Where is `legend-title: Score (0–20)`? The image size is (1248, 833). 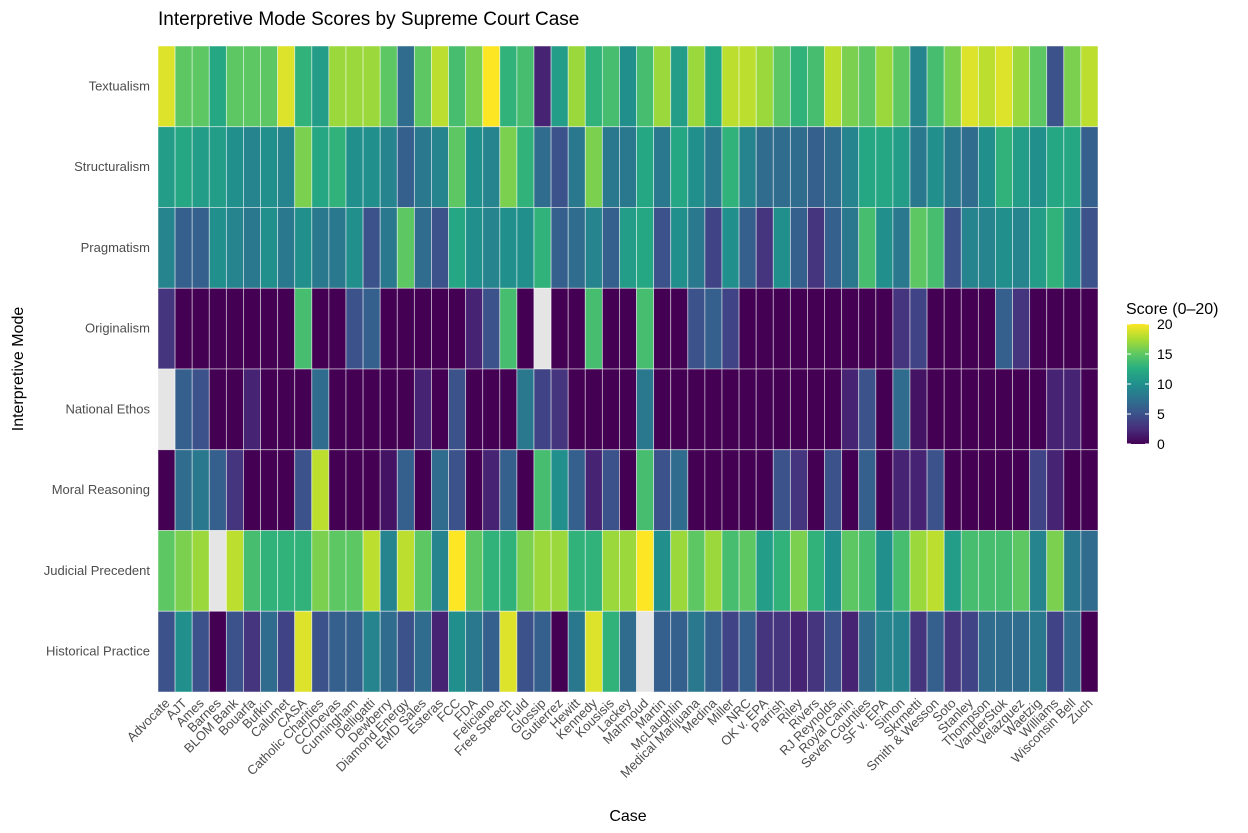
legend-title: Score (0–20) is located at coordinates (1172, 309).